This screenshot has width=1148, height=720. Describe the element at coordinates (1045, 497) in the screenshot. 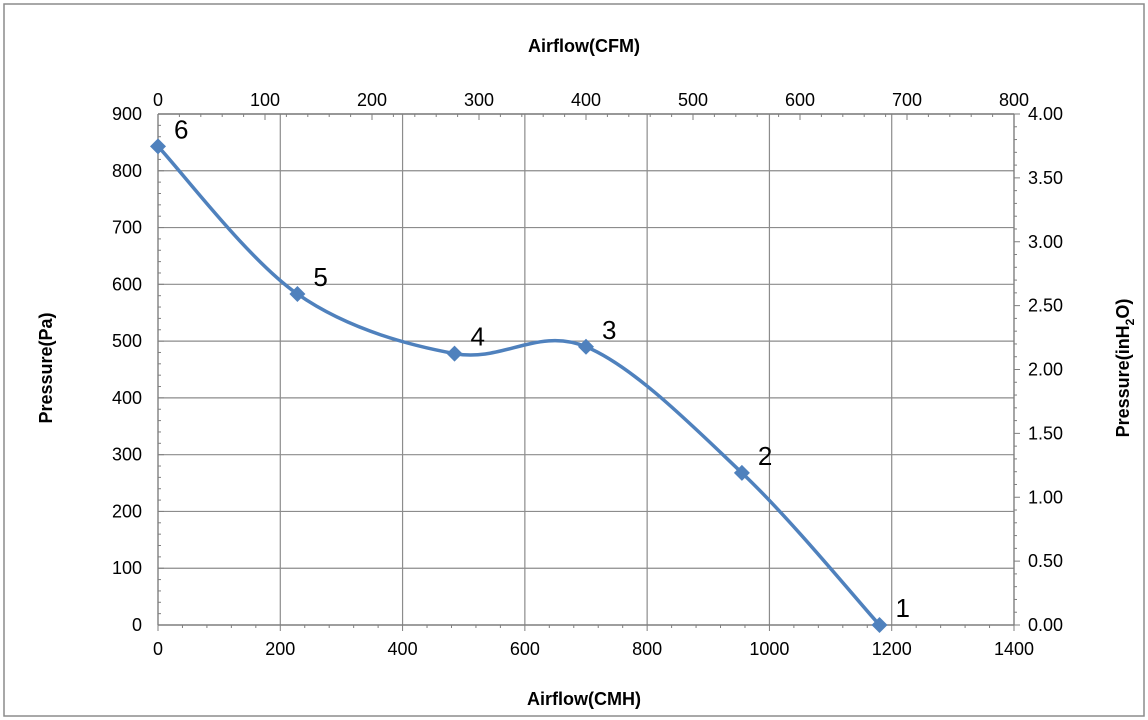

I see `y-right-tick-label: 1.00` at that location.